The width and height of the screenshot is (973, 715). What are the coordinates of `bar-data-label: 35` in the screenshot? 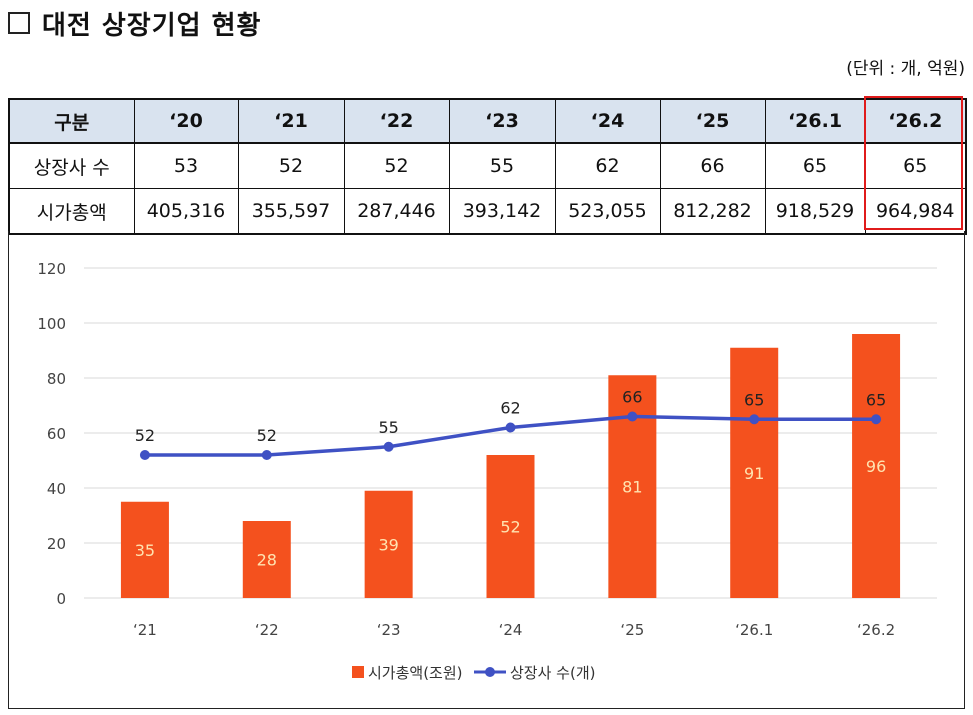 It's located at (145, 550).